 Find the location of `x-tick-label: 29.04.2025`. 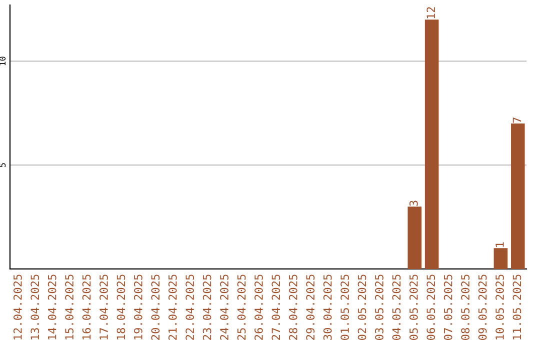

x-tick-label: 29.04.2025 is located at coordinates (310, 307).